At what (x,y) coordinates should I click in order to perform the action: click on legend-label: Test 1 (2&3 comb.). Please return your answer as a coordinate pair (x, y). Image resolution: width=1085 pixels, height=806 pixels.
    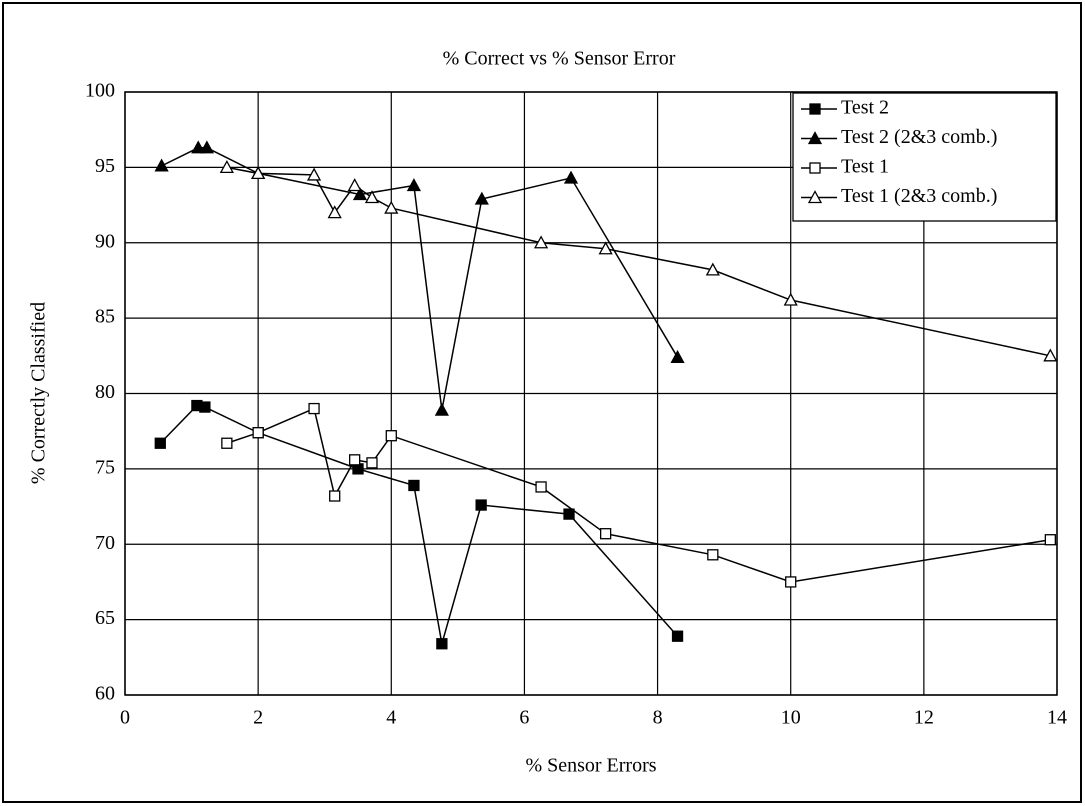
    Looking at the image, I should click on (919, 196).